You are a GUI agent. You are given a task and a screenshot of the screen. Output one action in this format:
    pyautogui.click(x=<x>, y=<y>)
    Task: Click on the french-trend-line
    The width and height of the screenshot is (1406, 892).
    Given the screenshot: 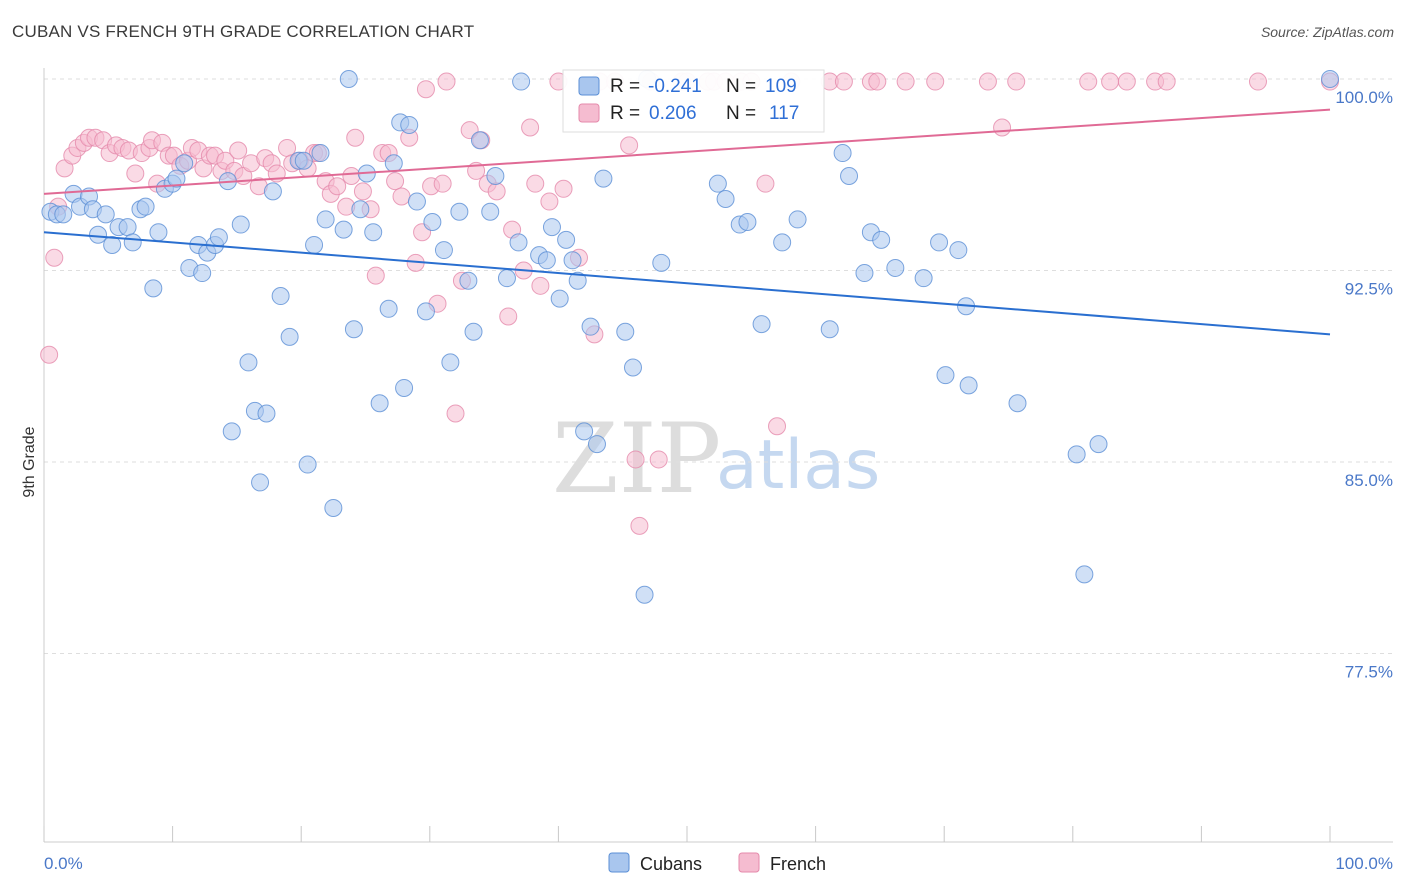 What is the action you would take?
    pyautogui.click(x=687, y=151)
    